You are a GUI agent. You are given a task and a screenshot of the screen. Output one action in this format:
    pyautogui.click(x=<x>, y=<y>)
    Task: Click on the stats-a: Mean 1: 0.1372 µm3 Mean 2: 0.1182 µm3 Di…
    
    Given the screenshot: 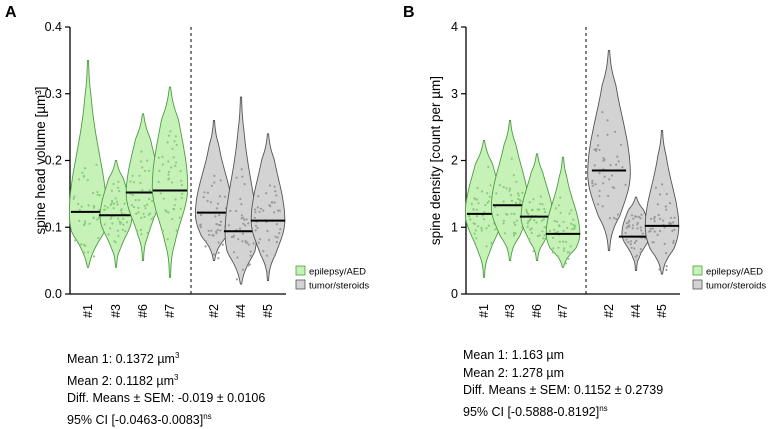 What is the action you would take?
    pyautogui.click(x=166, y=388)
    